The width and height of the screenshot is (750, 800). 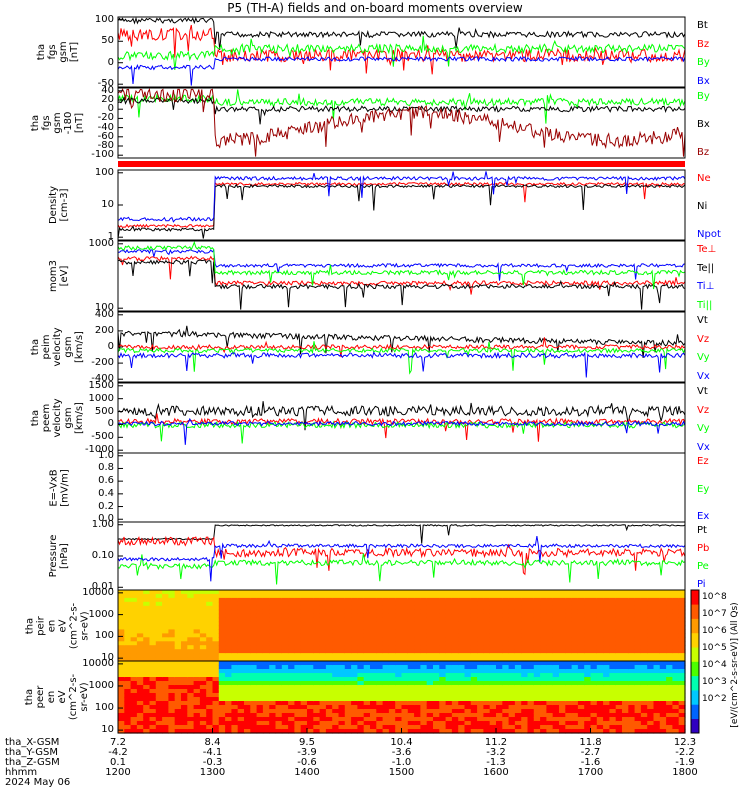 What do you see at coordinates (703, 63) in the screenshot?
I see `legend-entry: By` at bounding box center [703, 63].